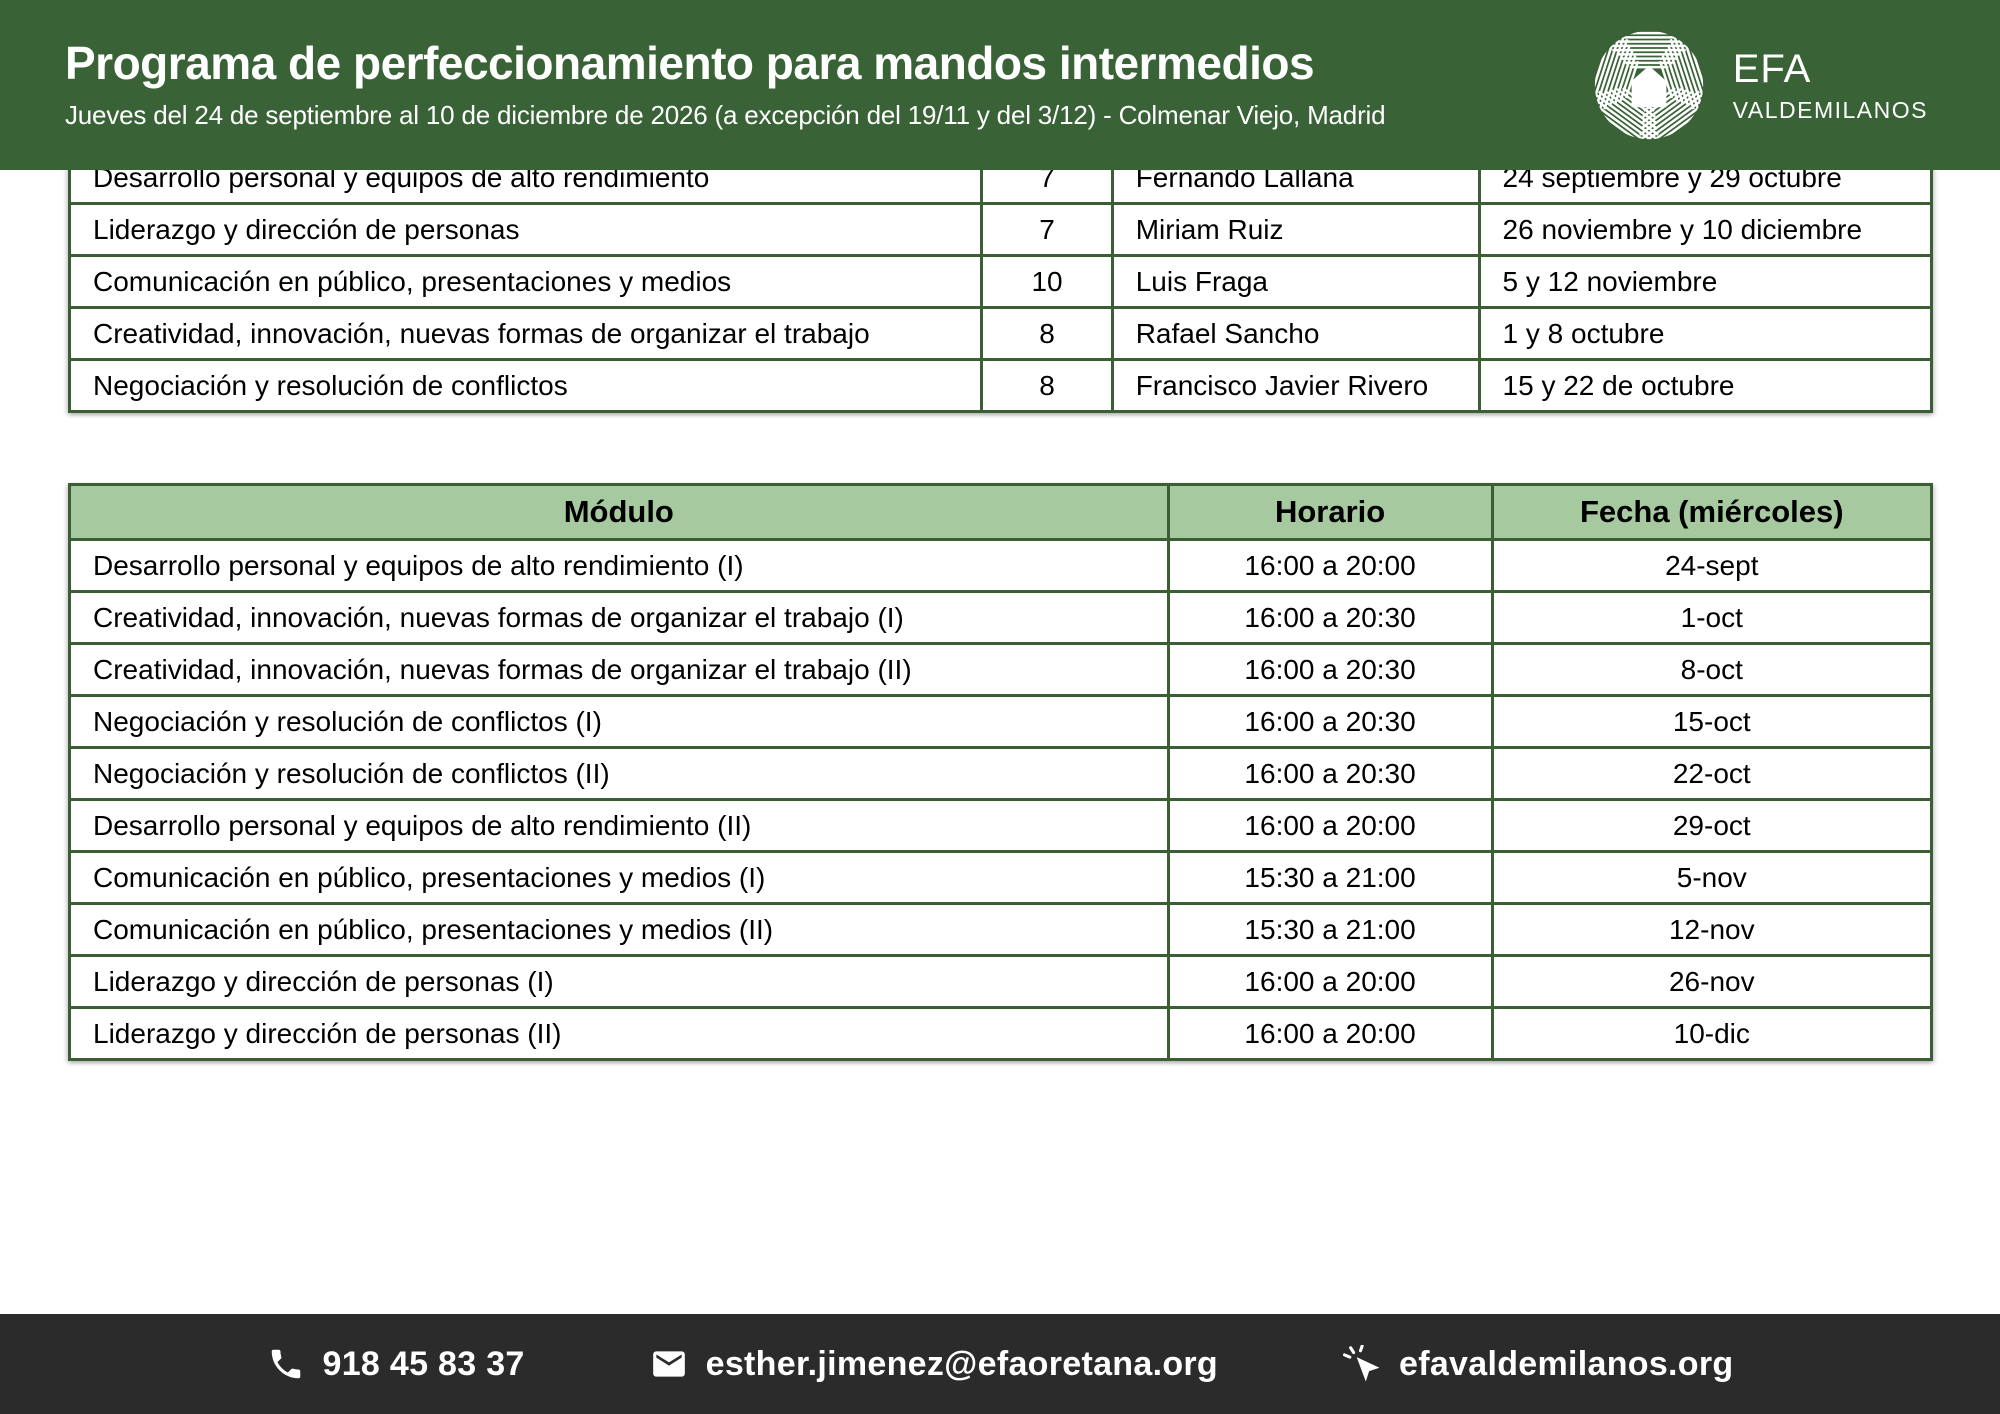 This screenshot has height=1414, width=2000. What do you see at coordinates (1712, 1033) in the screenshot?
I see `cell-fecha: 10-dic` at bounding box center [1712, 1033].